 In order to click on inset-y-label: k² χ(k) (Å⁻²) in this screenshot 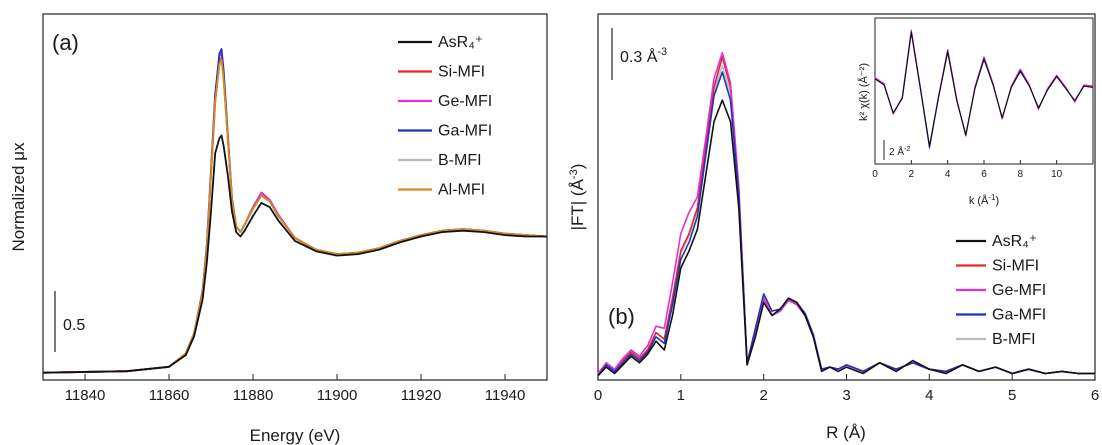, I will do `click(863, 92)`.